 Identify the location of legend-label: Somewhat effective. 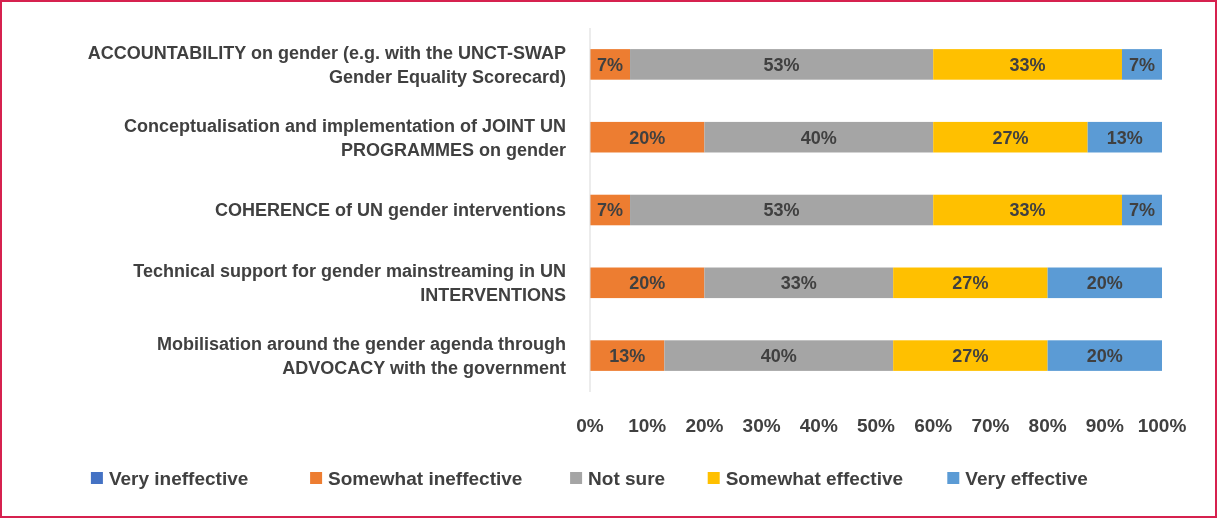
(814, 478).